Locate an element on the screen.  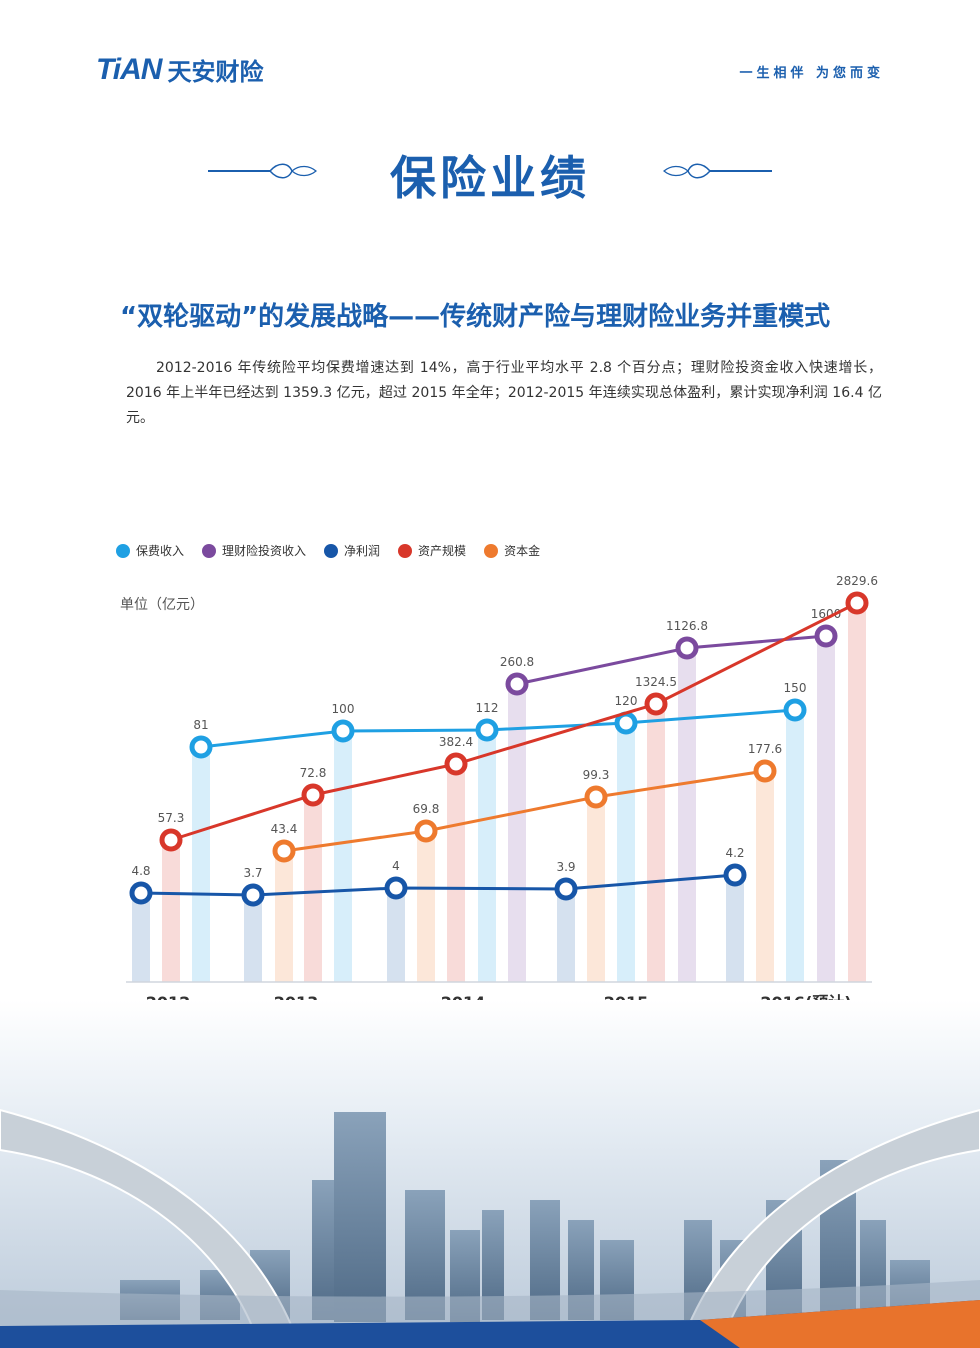
legend-label: 净利润 is located at coordinates (362, 551).